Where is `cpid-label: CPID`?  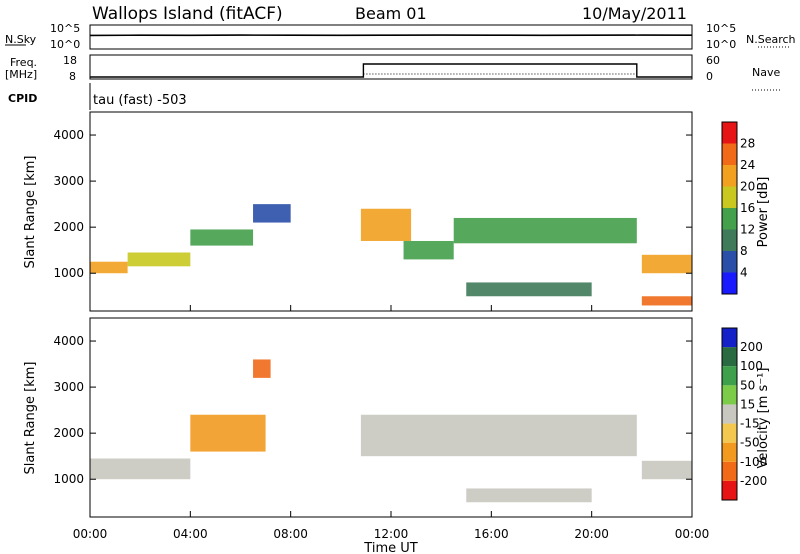
cpid-label: CPID is located at coordinates (22, 98).